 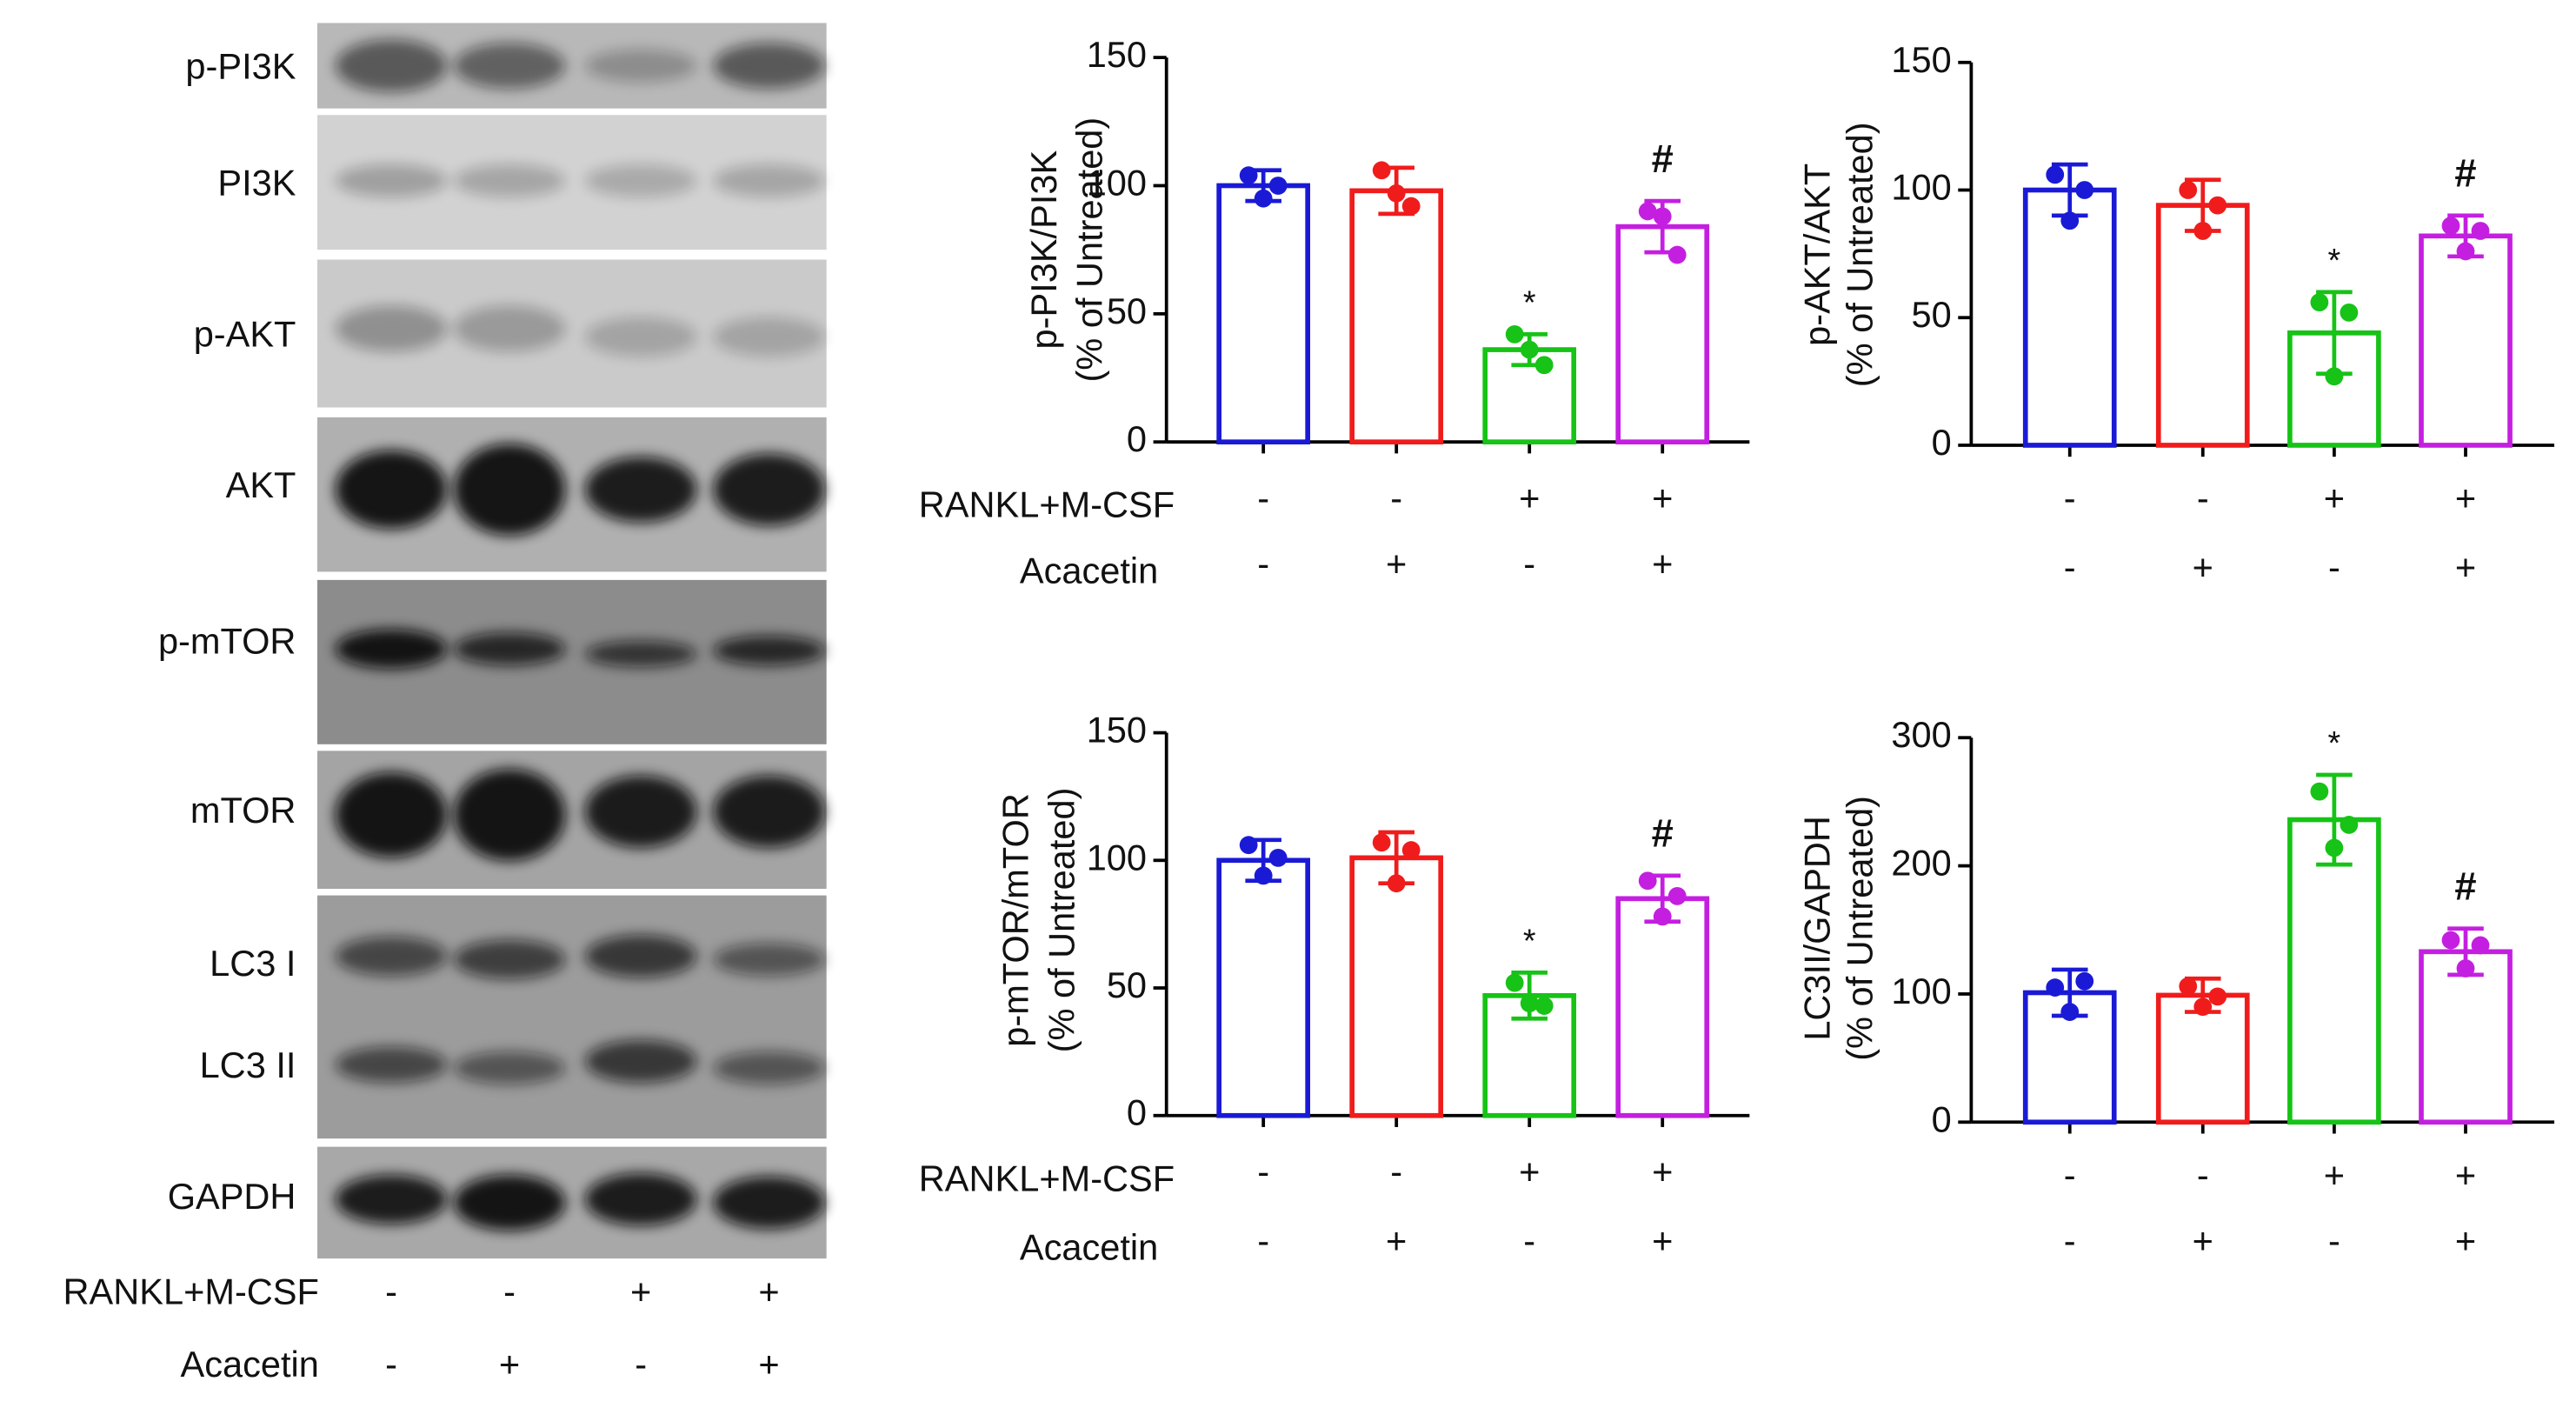 What do you see at coordinates (1089, 1247) in the screenshot?
I see `condition-name: Acacetin` at bounding box center [1089, 1247].